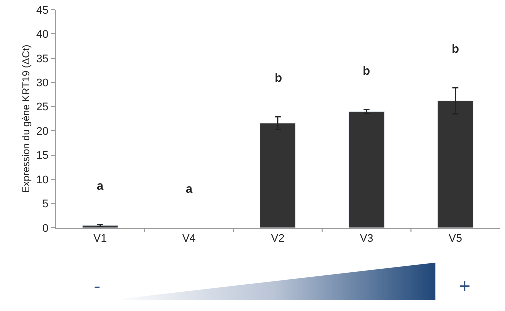 The height and width of the screenshot is (311, 505). What do you see at coordinates (42, 156) in the screenshot?
I see `y-tick-label: 15` at bounding box center [42, 156].